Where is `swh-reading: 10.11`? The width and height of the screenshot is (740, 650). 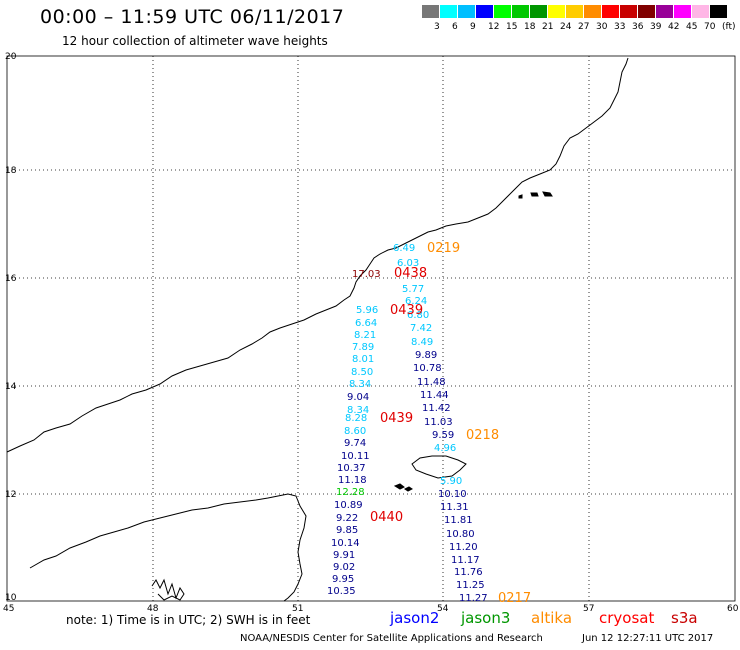
swh-reading: 10.11 is located at coordinates (355, 456).